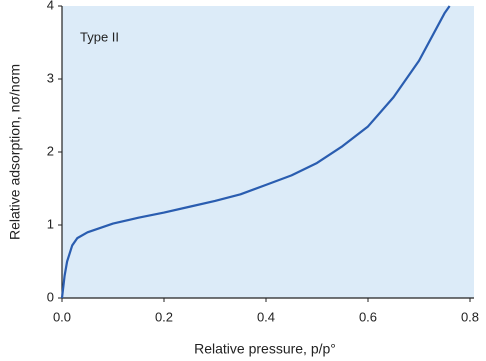 This screenshot has height=361, width=486. What do you see at coordinates (50, 223) in the screenshot?
I see `y-tick-label: 1` at bounding box center [50, 223].